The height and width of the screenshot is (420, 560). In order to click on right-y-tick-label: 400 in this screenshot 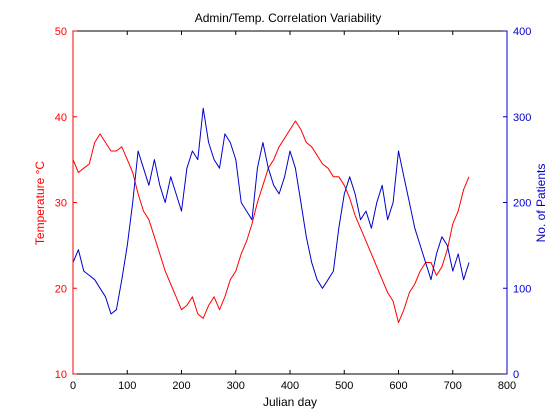, I will do `click(522, 32)`.